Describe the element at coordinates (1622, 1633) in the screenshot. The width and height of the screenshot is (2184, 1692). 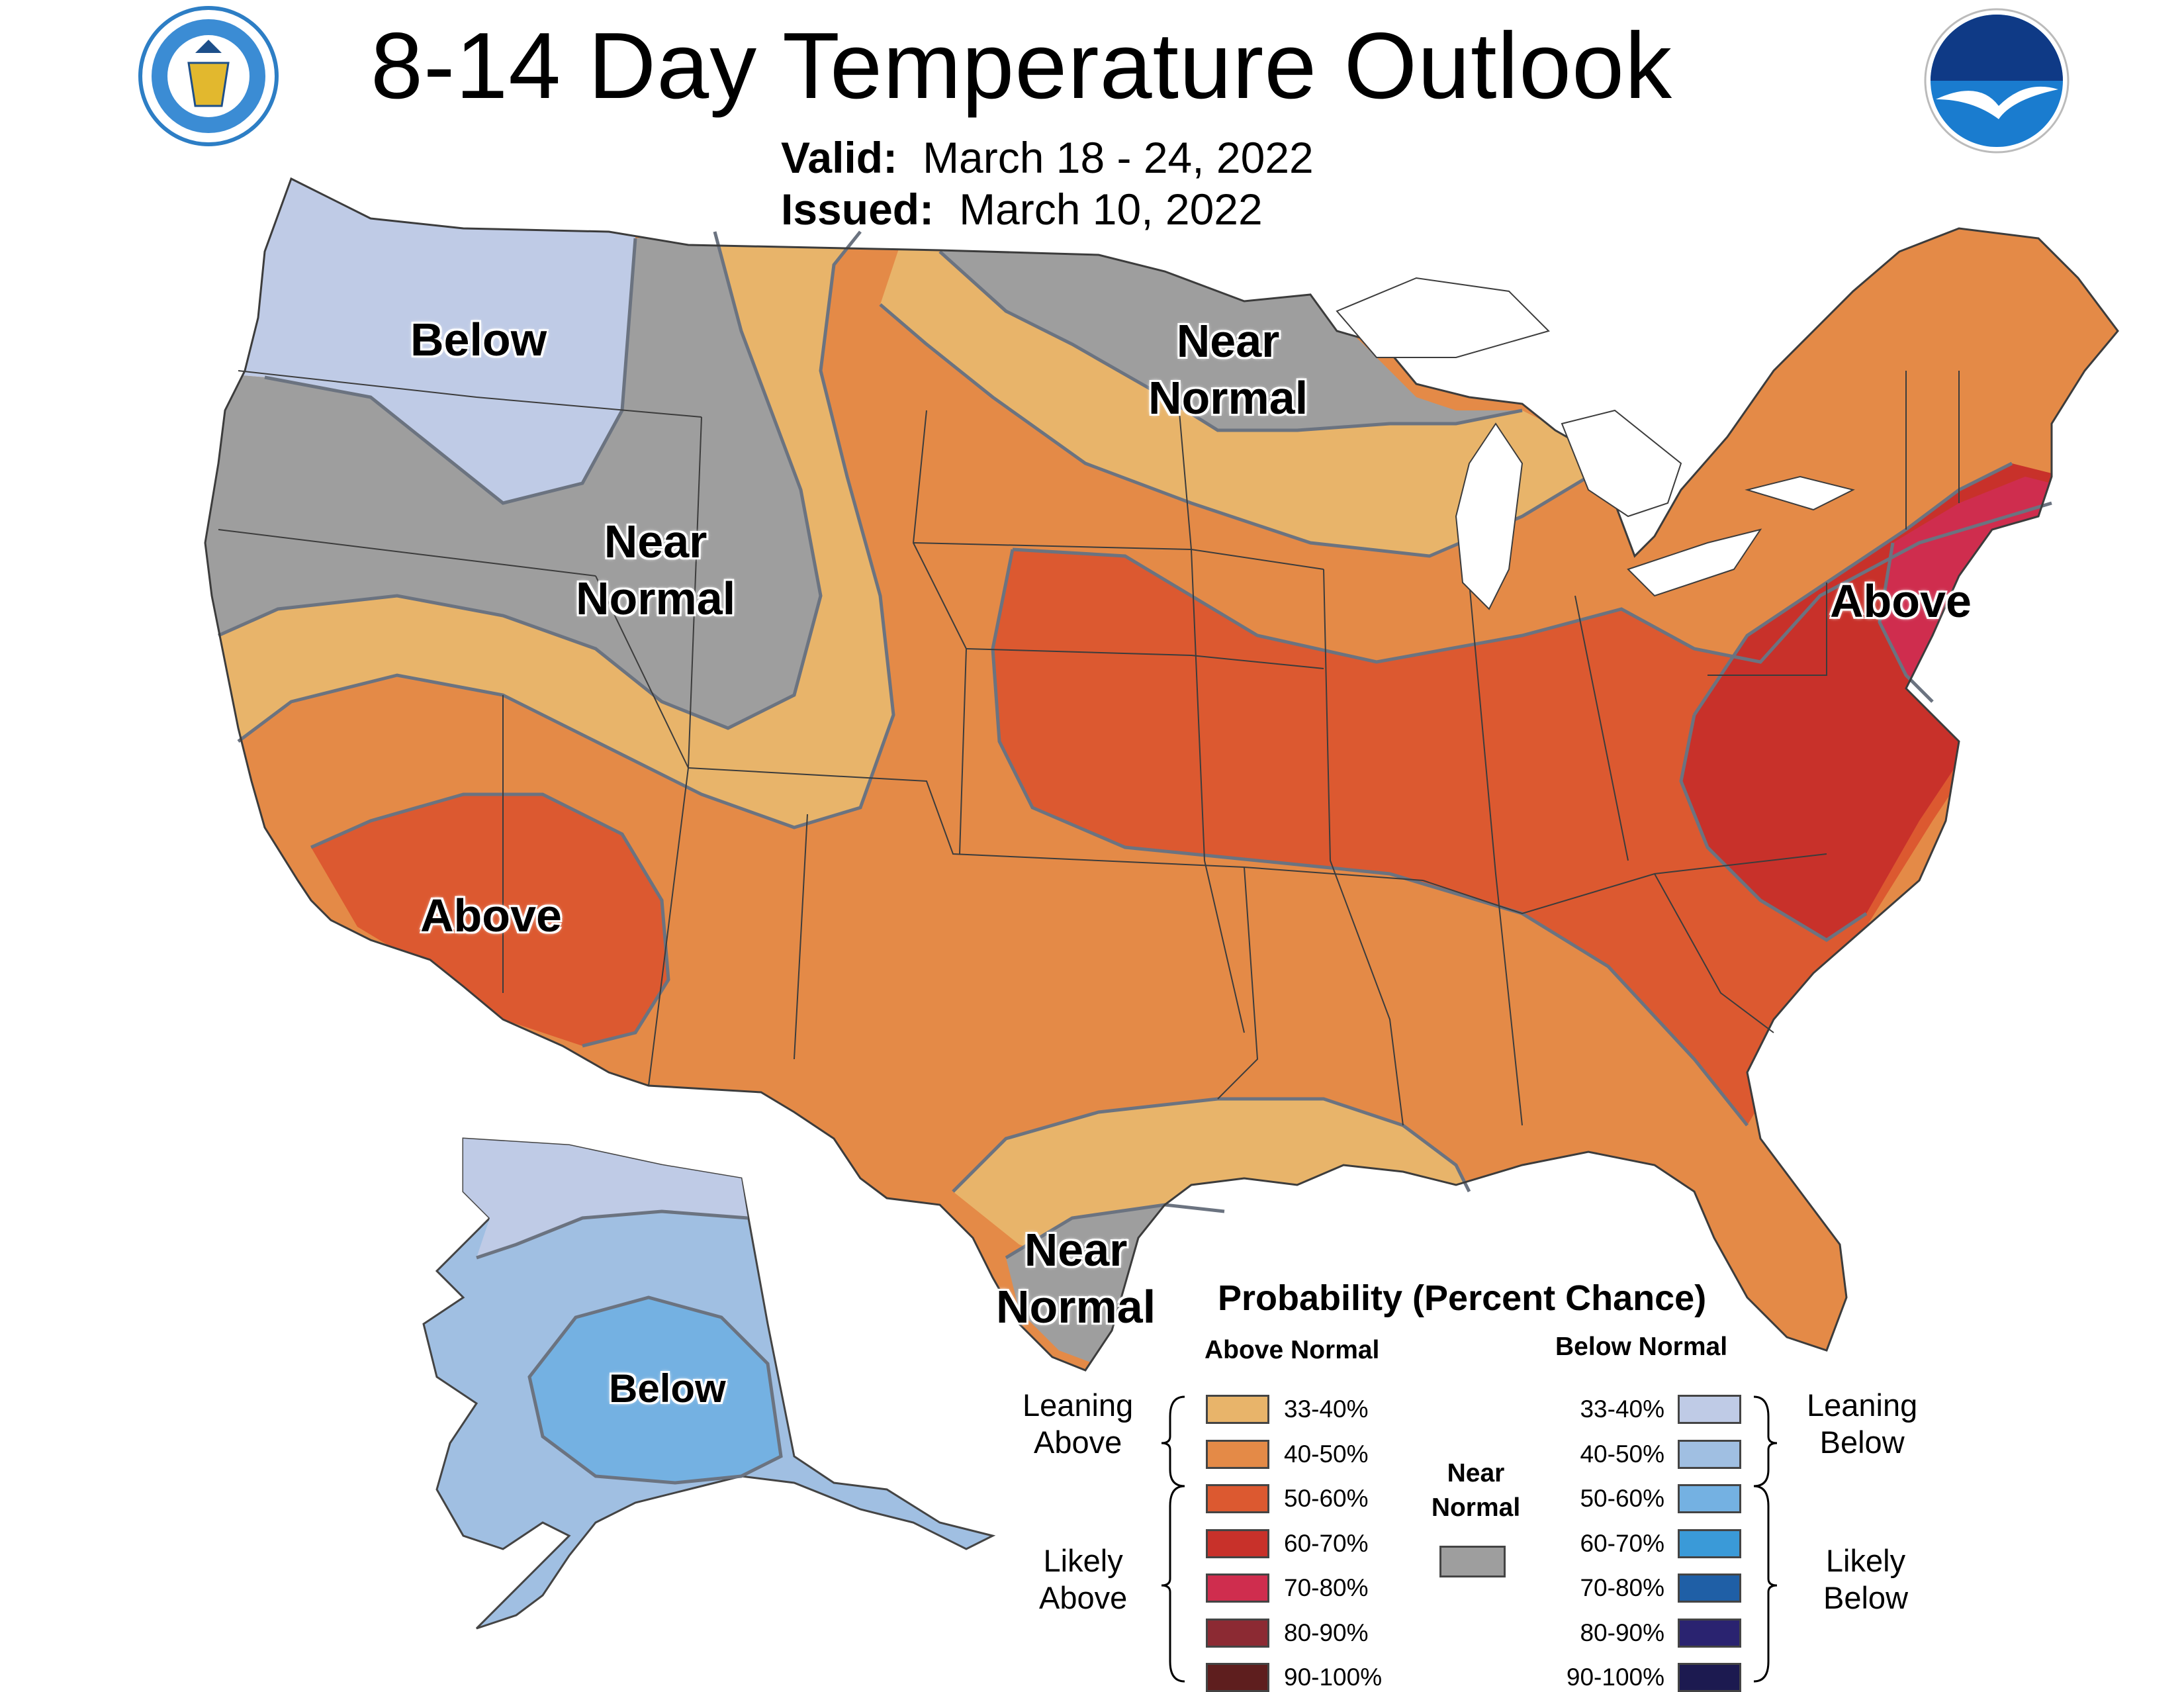
I see `below-range-label: 80-90%` at that location.